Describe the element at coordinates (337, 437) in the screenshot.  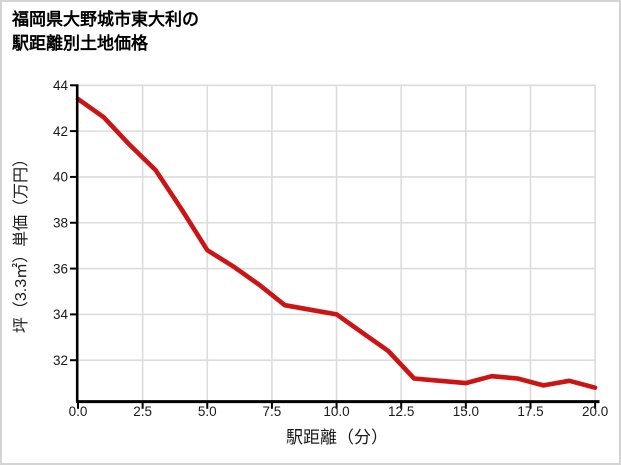
I see `x-axis-label: 駅距離（分）` at that location.